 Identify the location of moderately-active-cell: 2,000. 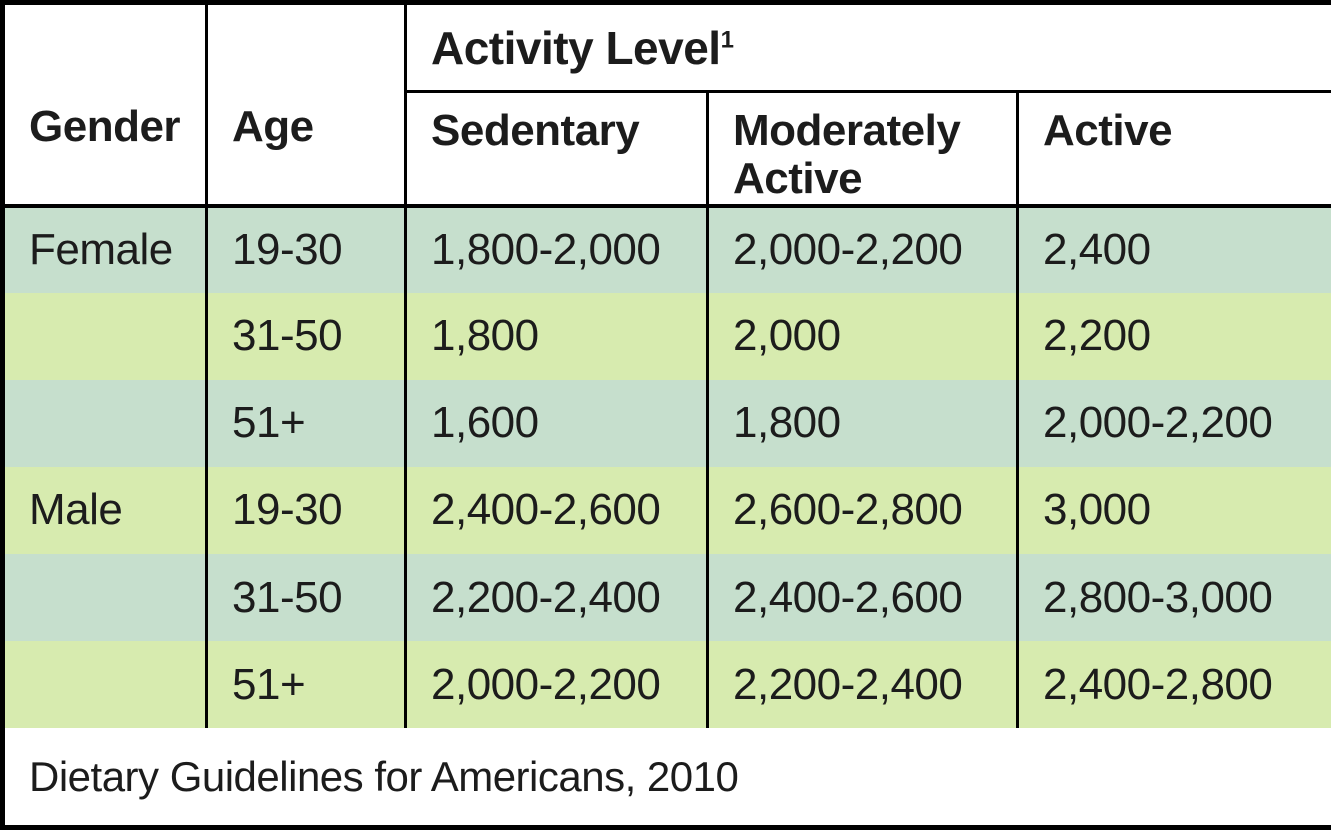
(863, 336).